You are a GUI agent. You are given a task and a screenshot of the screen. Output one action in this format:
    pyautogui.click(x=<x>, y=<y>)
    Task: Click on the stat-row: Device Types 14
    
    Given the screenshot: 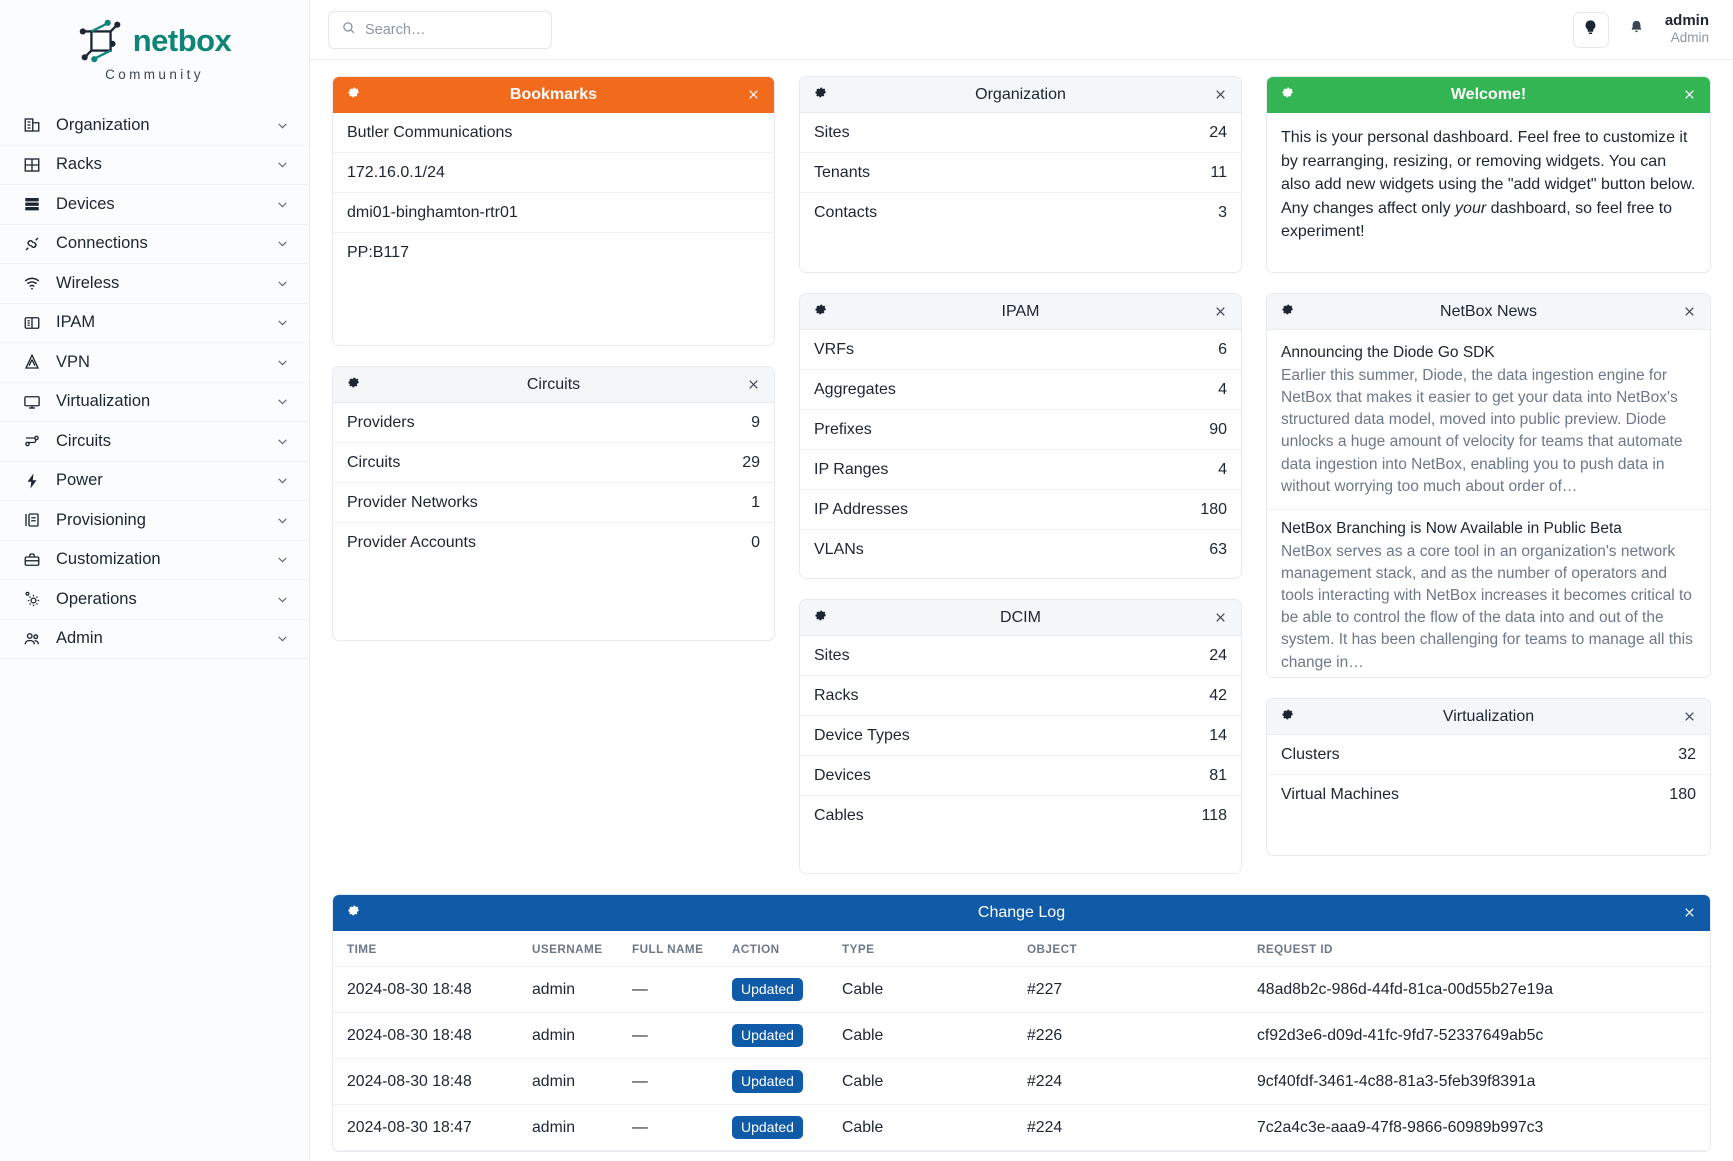 What is the action you would take?
    pyautogui.click(x=1020, y=736)
    